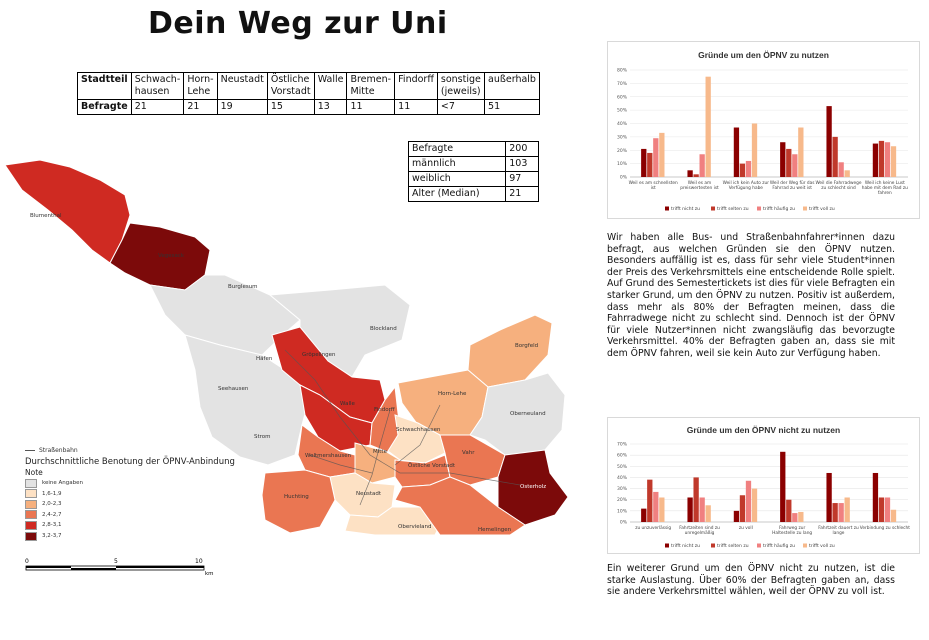  What do you see at coordinates (262, 437) in the screenshot?
I see `map-label: Strom` at bounding box center [262, 437].